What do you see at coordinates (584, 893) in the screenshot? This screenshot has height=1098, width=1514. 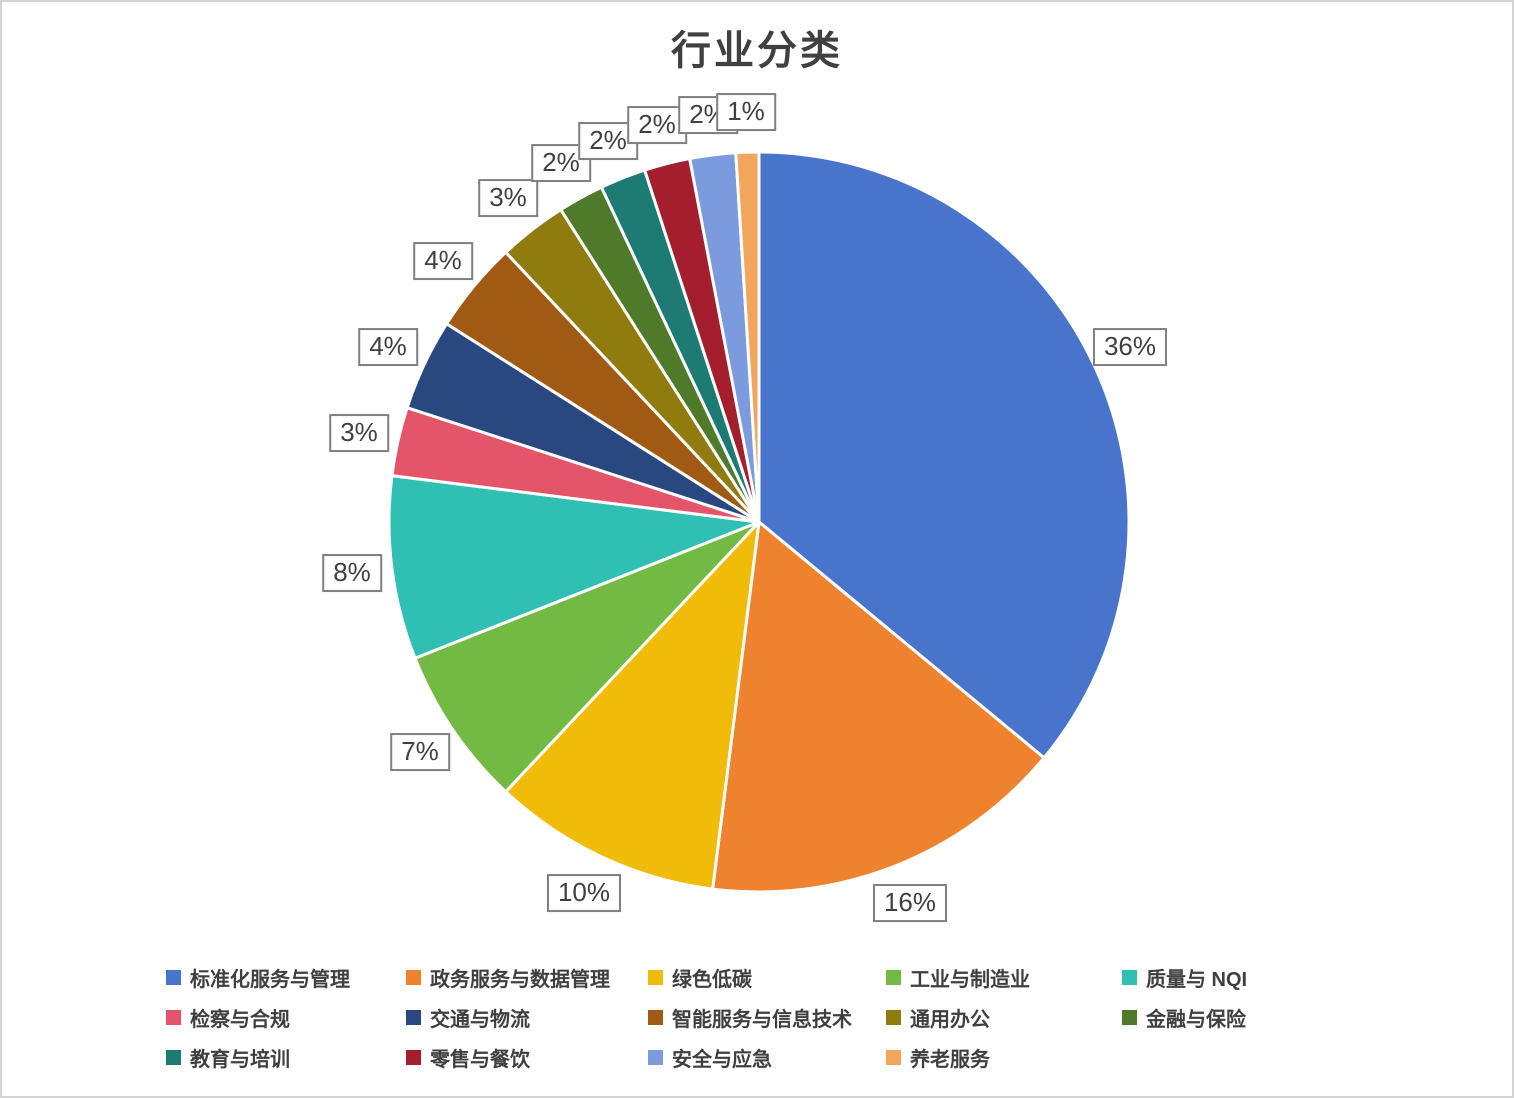 I see `percent-label-3: 10%` at bounding box center [584, 893].